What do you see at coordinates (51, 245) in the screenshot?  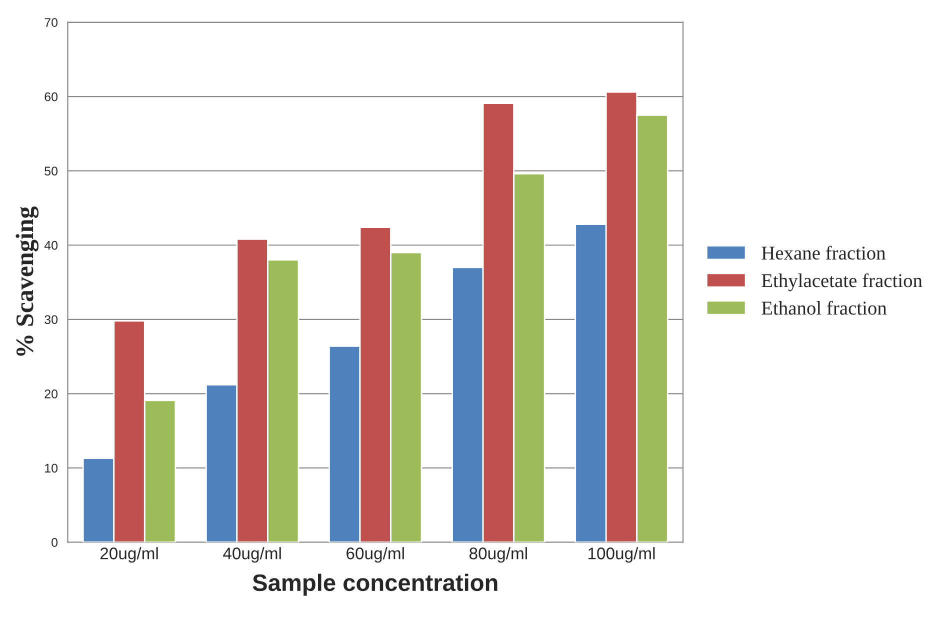 I see `y-tick-label: 40` at bounding box center [51, 245].